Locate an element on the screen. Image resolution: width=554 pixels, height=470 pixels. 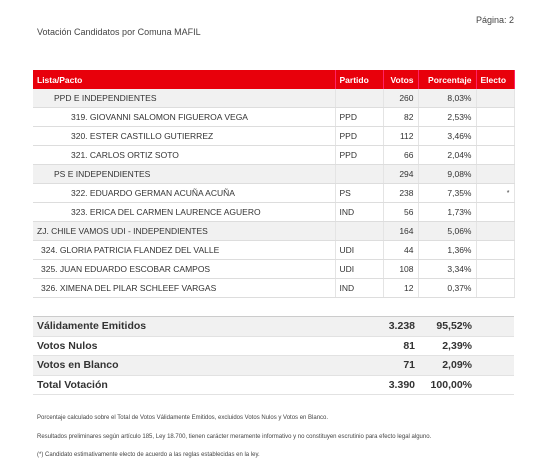
name-cell: 325. JUAN EDUARDO ESCOBAR CAMPOS is located at coordinates (184, 269).